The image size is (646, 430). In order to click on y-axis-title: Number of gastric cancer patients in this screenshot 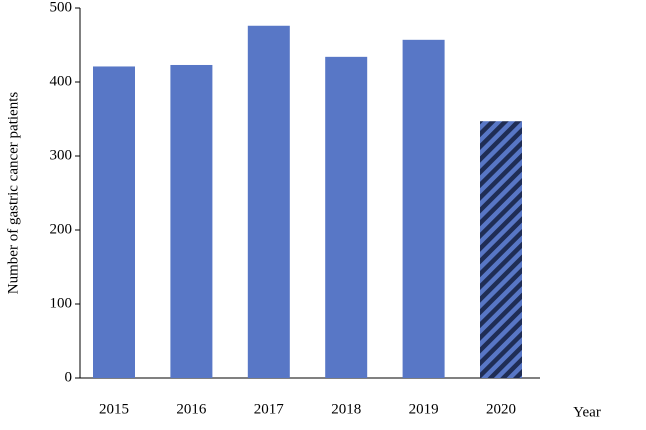, I will do `click(13, 193)`.